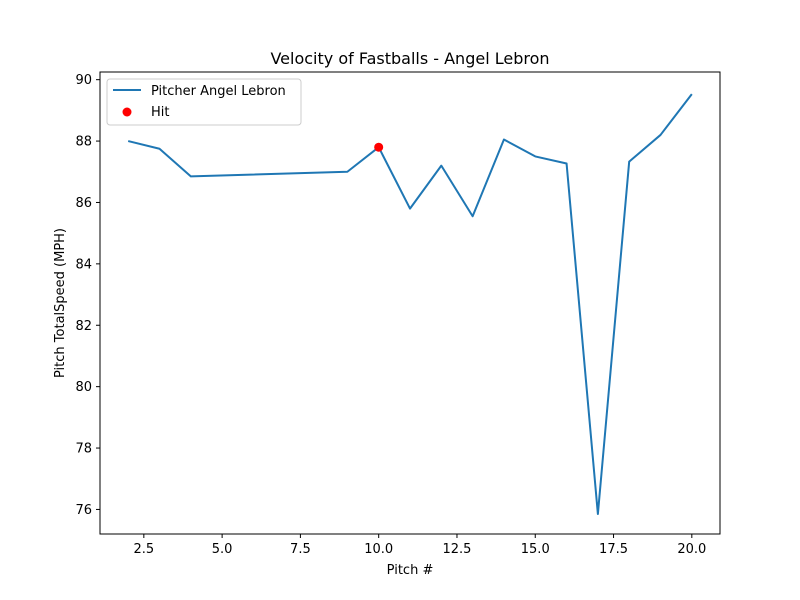 The width and height of the screenshot is (800, 600). What do you see at coordinates (83, 264) in the screenshot?
I see `y-tick-label: 84` at bounding box center [83, 264].